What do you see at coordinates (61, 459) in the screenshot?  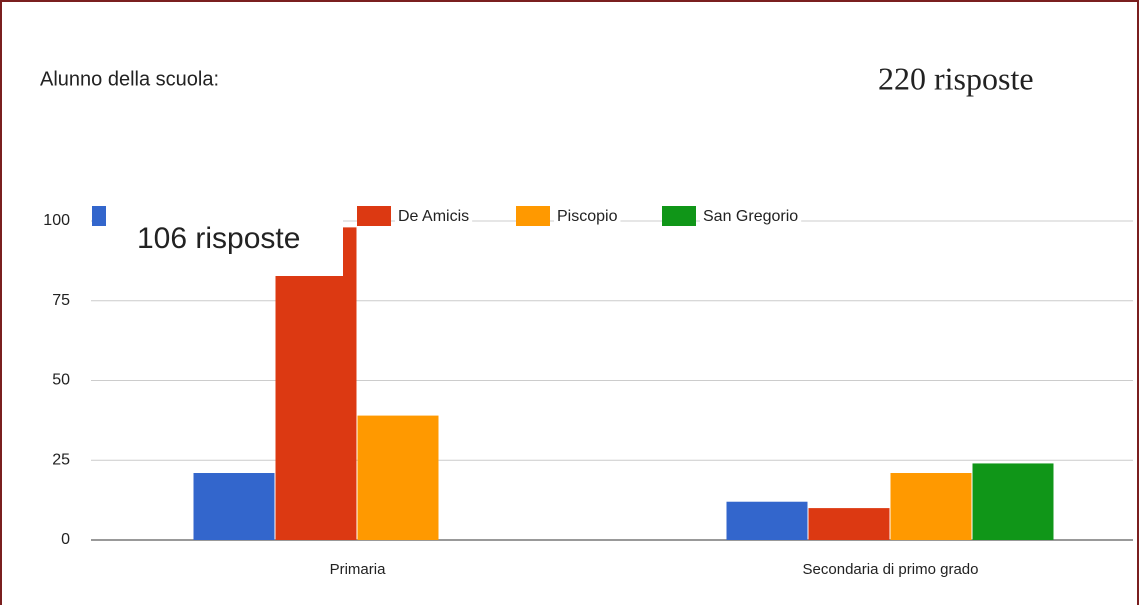 I see `y-tick-label: 25` at bounding box center [61, 459].